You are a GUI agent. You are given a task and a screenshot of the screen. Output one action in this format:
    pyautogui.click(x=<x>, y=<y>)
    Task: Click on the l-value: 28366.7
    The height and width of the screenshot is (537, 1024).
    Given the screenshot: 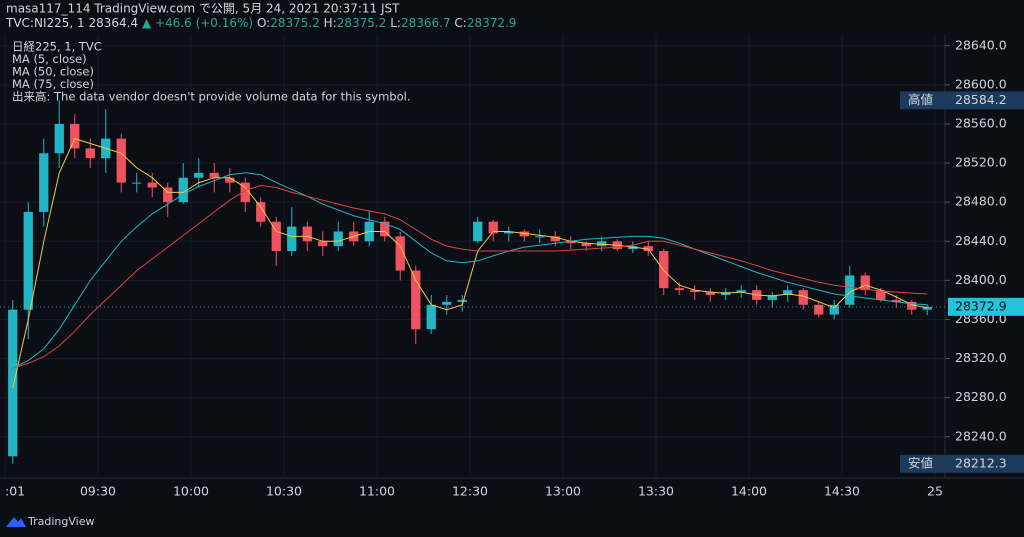 What is the action you would take?
    pyautogui.click(x=426, y=23)
    